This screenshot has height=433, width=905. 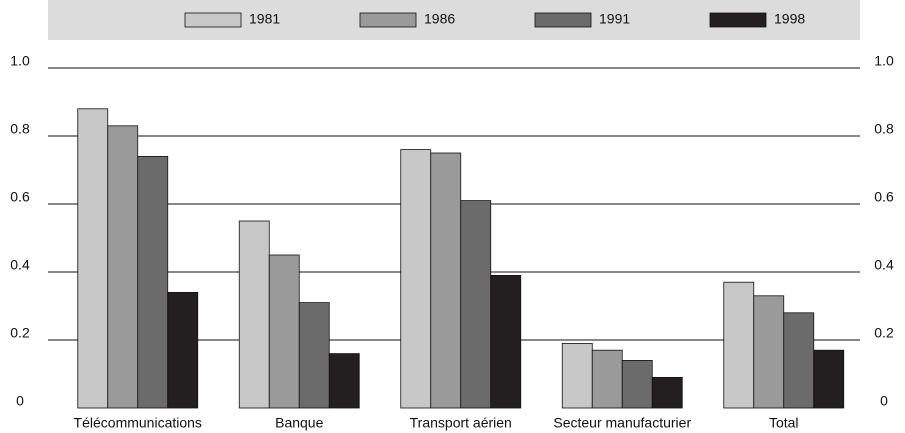 I want to click on y2-tick-label: 0, so click(x=884, y=401).